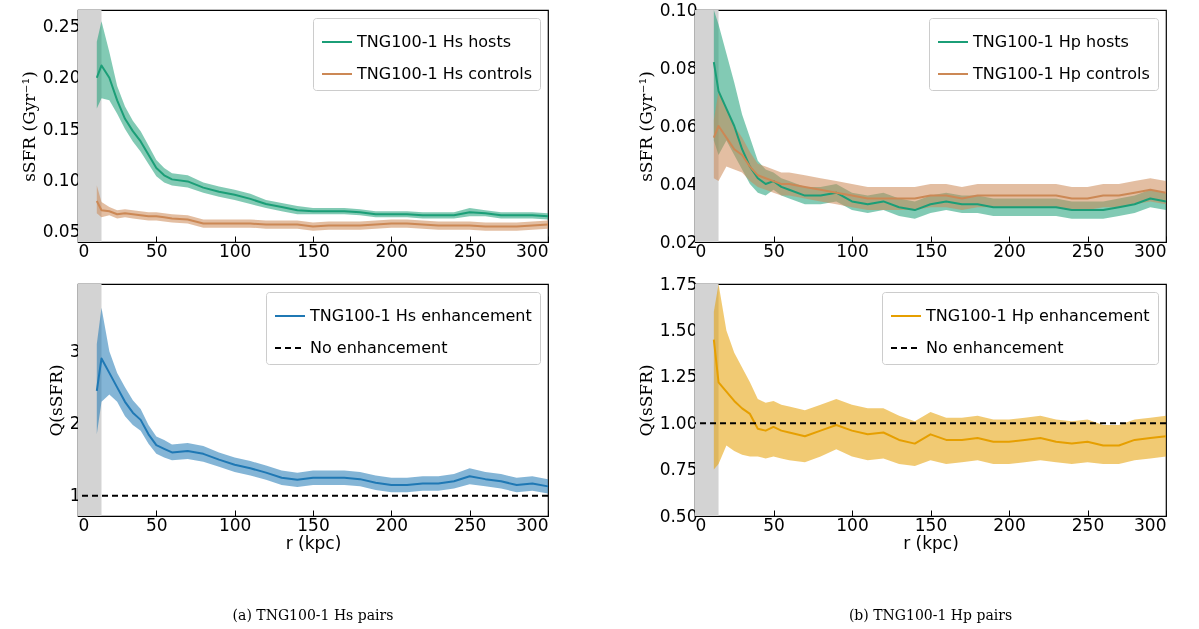 The width and height of the screenshot is (1199, 629). I want to click on y-tick-label: 1.75, so click(678, 283).